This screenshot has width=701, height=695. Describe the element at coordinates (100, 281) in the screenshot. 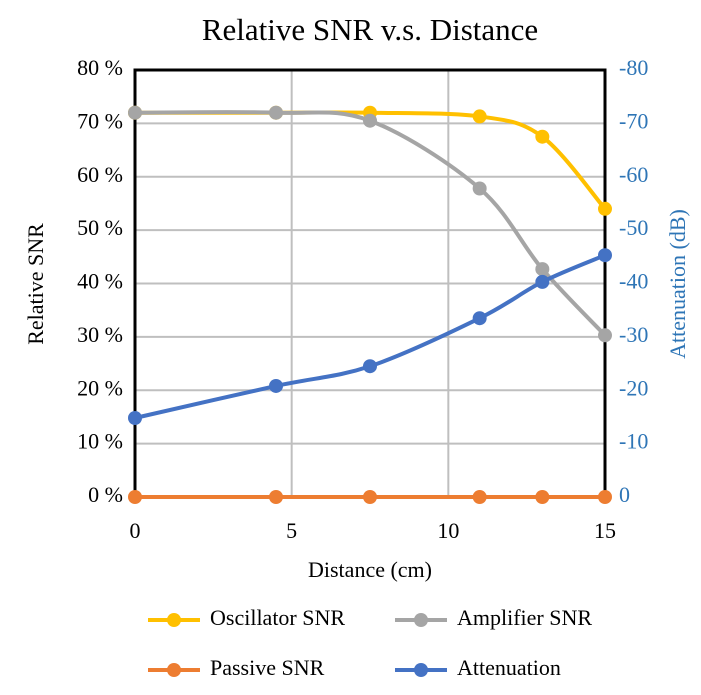

I see `y-tick-label: 40 %` at that location.